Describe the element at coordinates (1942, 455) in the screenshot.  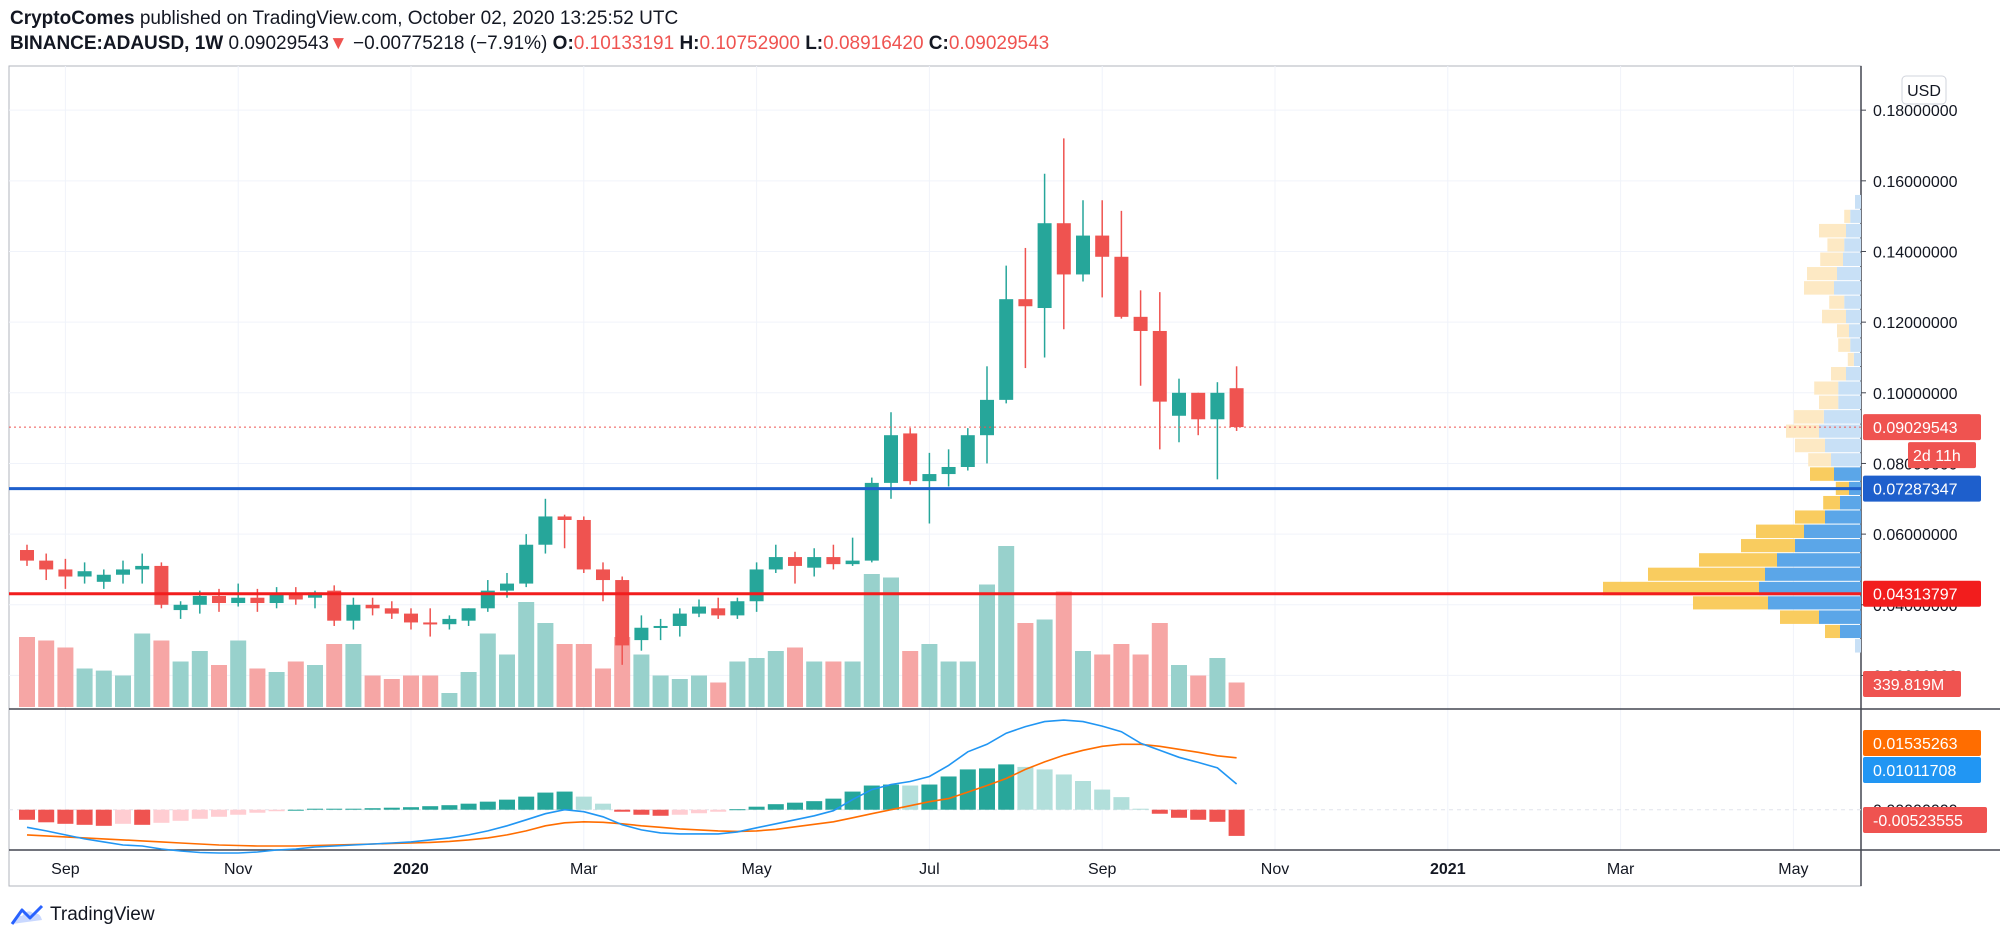
I see `countdown-tag-bg` at that location.